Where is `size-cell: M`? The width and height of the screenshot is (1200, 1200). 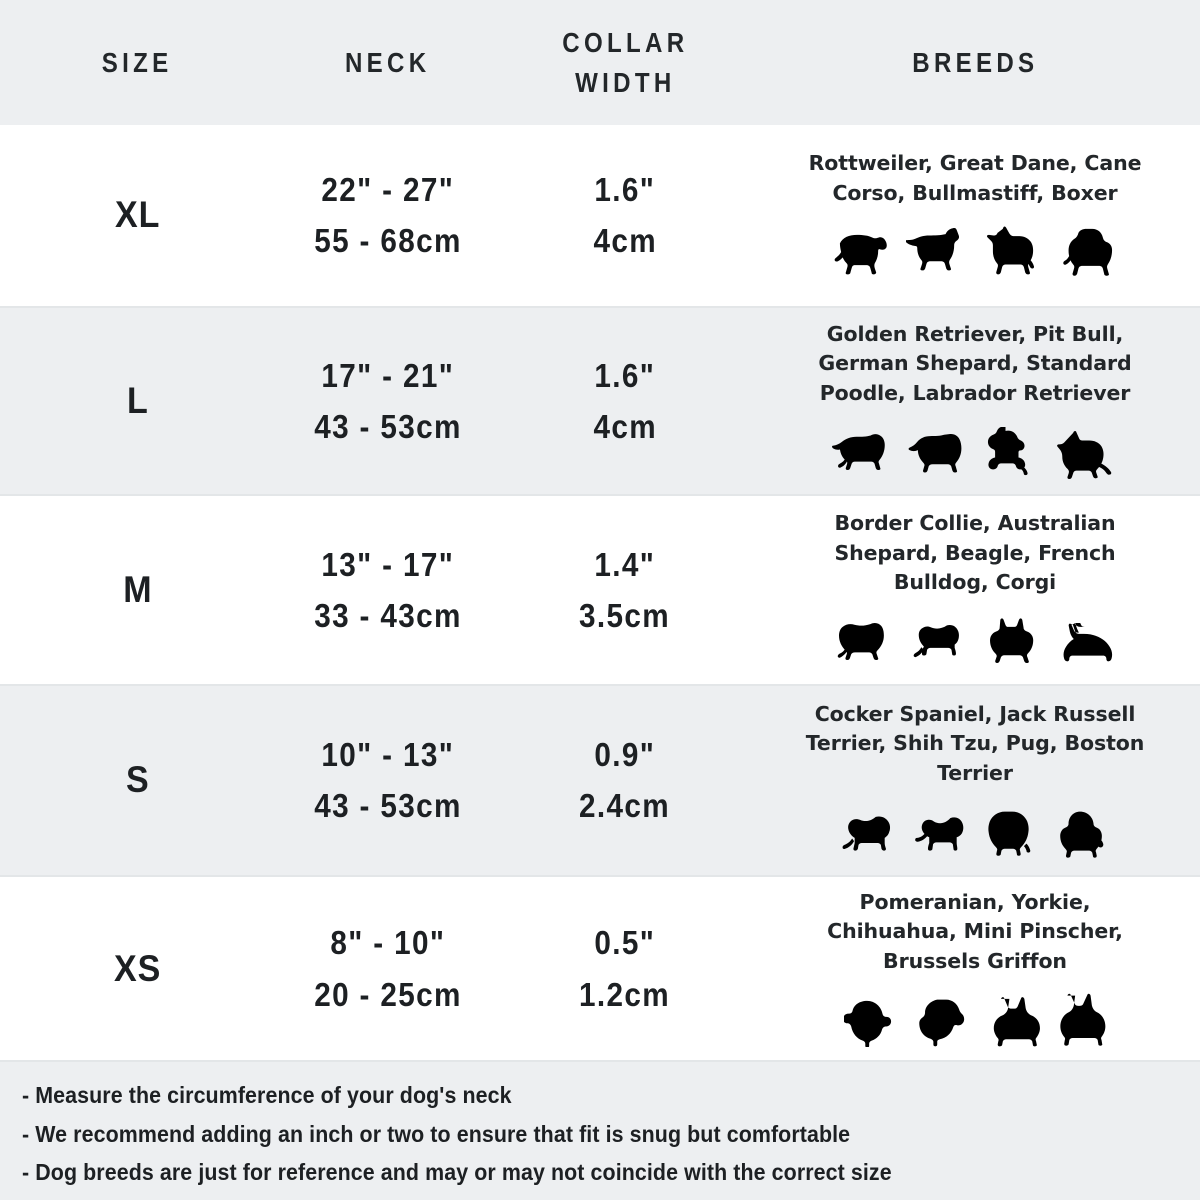
size-cell: M is located at coordinates (137, 590).